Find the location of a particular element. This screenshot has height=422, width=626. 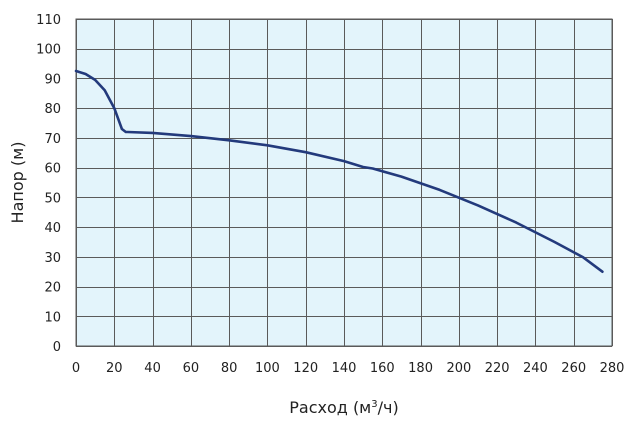

y-axis-ticks: 0 10 20 30 40 50 60 70 80 90 100 110 is located at coordinates (48, 184).